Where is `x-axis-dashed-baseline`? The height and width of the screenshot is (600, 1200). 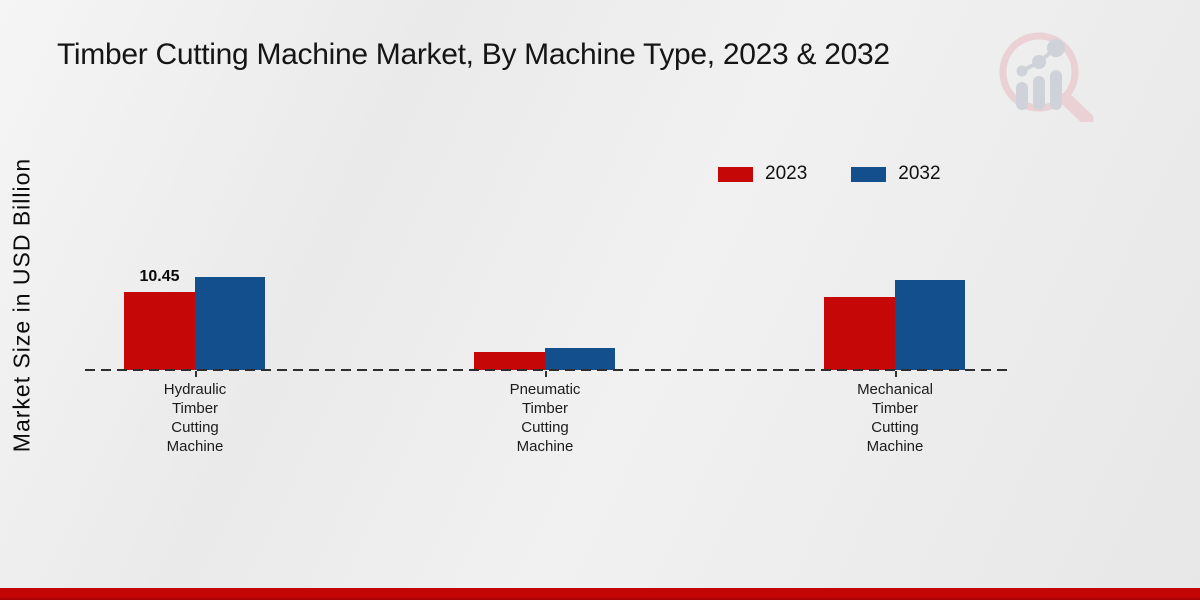
x-axis-dashed-baseline is located at coordinates (546, 370).